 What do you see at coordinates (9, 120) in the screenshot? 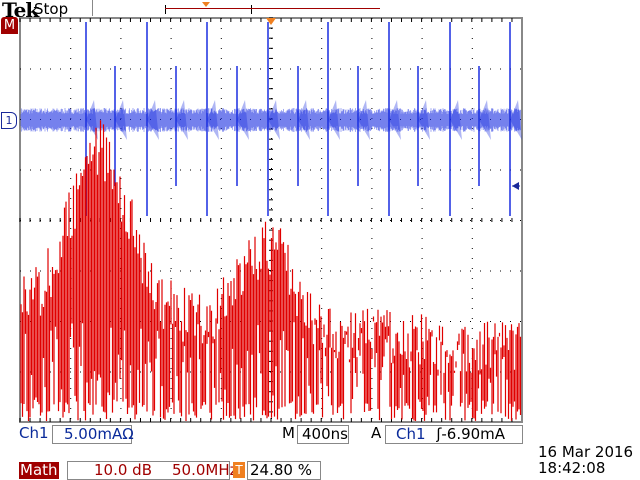
I see `ch1-channel-marker: 1` at bounding box center [9, 120].